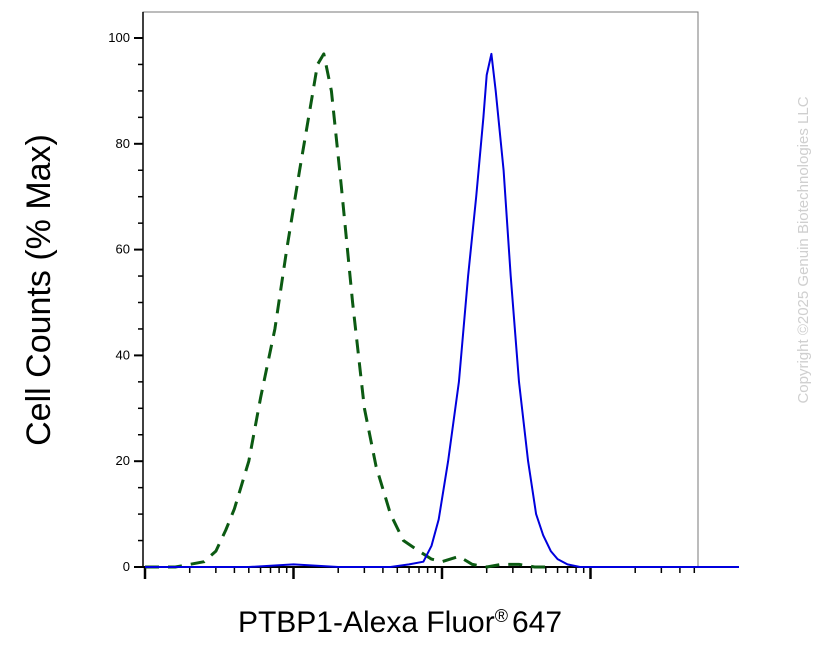 Image resolution: width=822 pixels, height=650 pixels. What do you see at coordinates (39, 290) in the screenshot?
I see `y-axis-label: Cell Counts (% Max)` at bounding box center [39, 290].